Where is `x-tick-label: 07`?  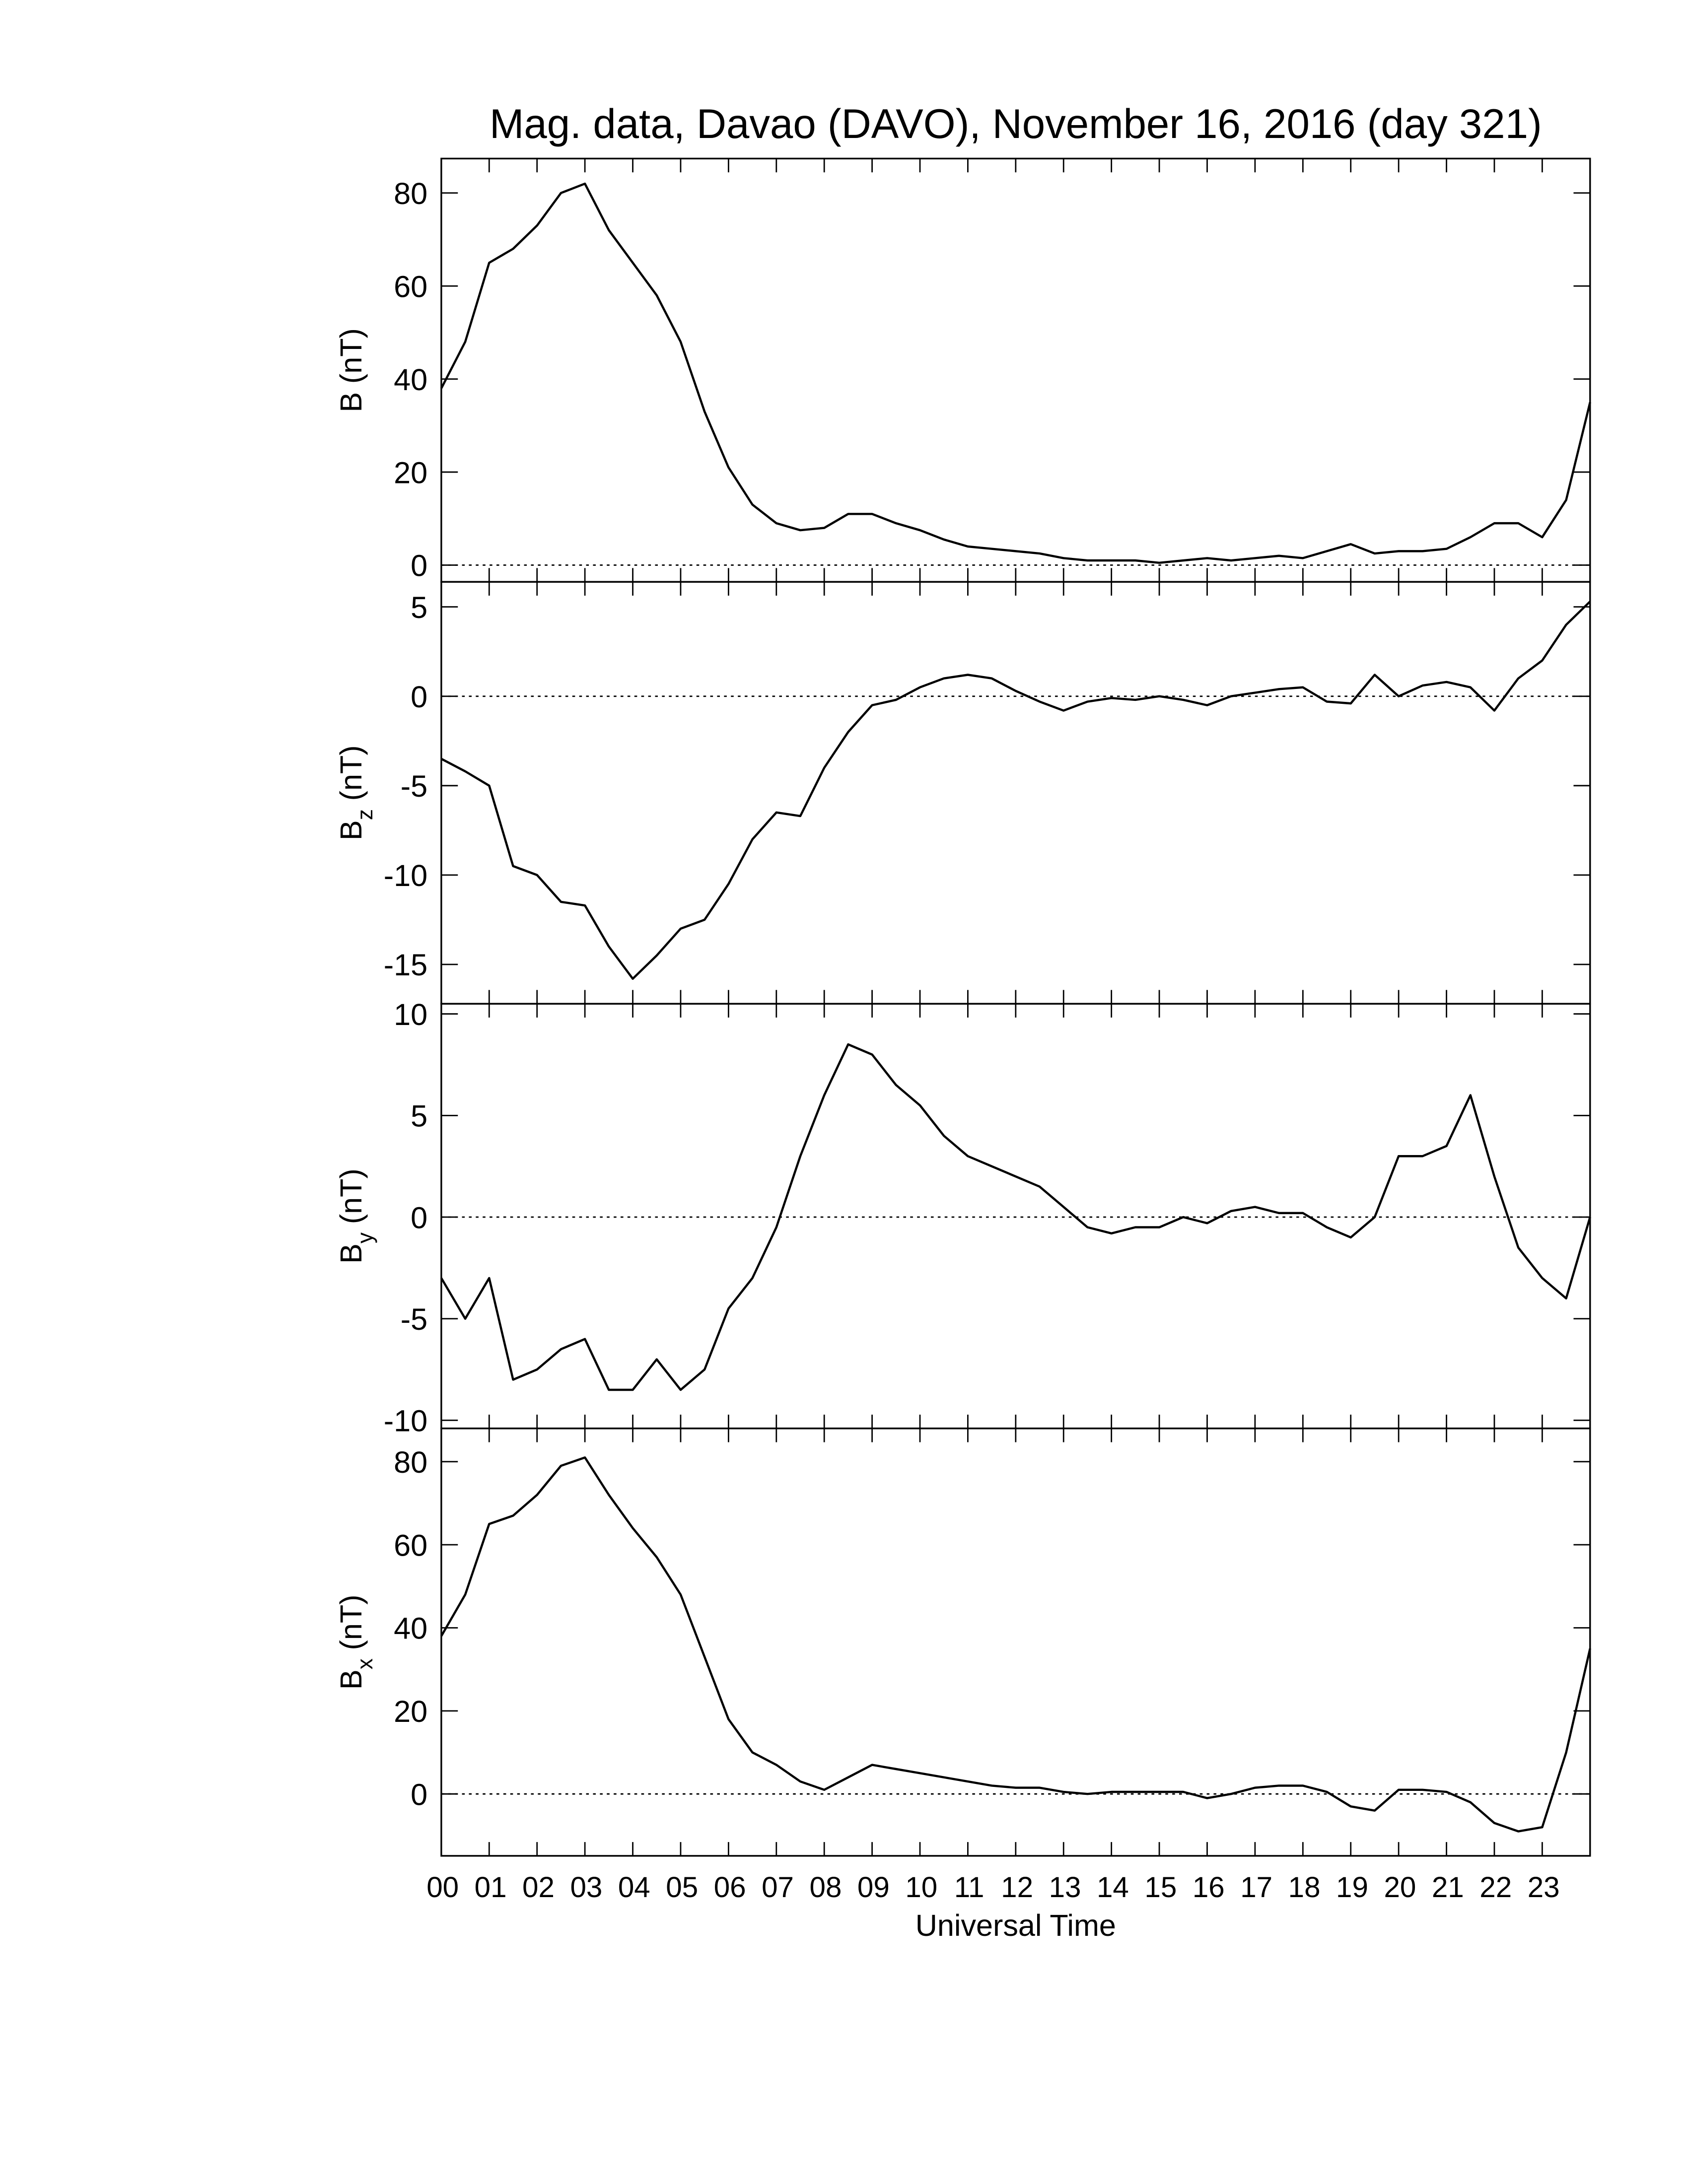
x-tick-label: 07 is located at coordinates (778, 1887).